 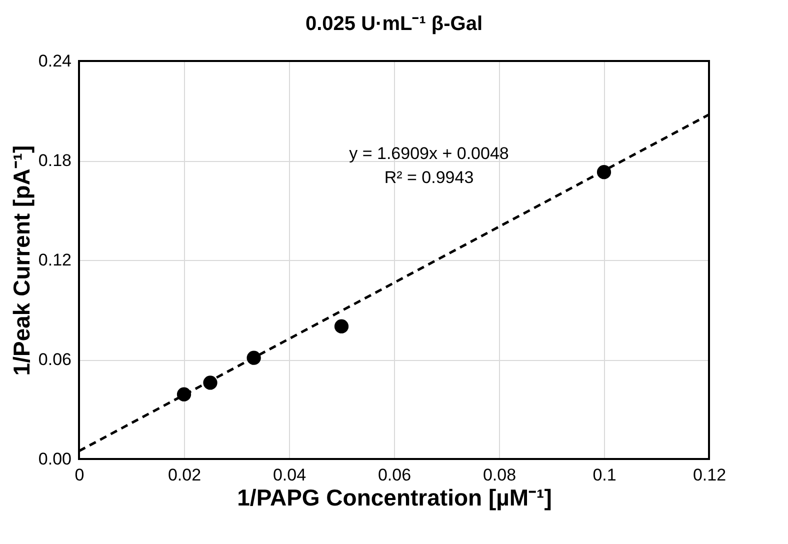 I want to click on x-tick-label: 0.06, so click(x=395, y=475).